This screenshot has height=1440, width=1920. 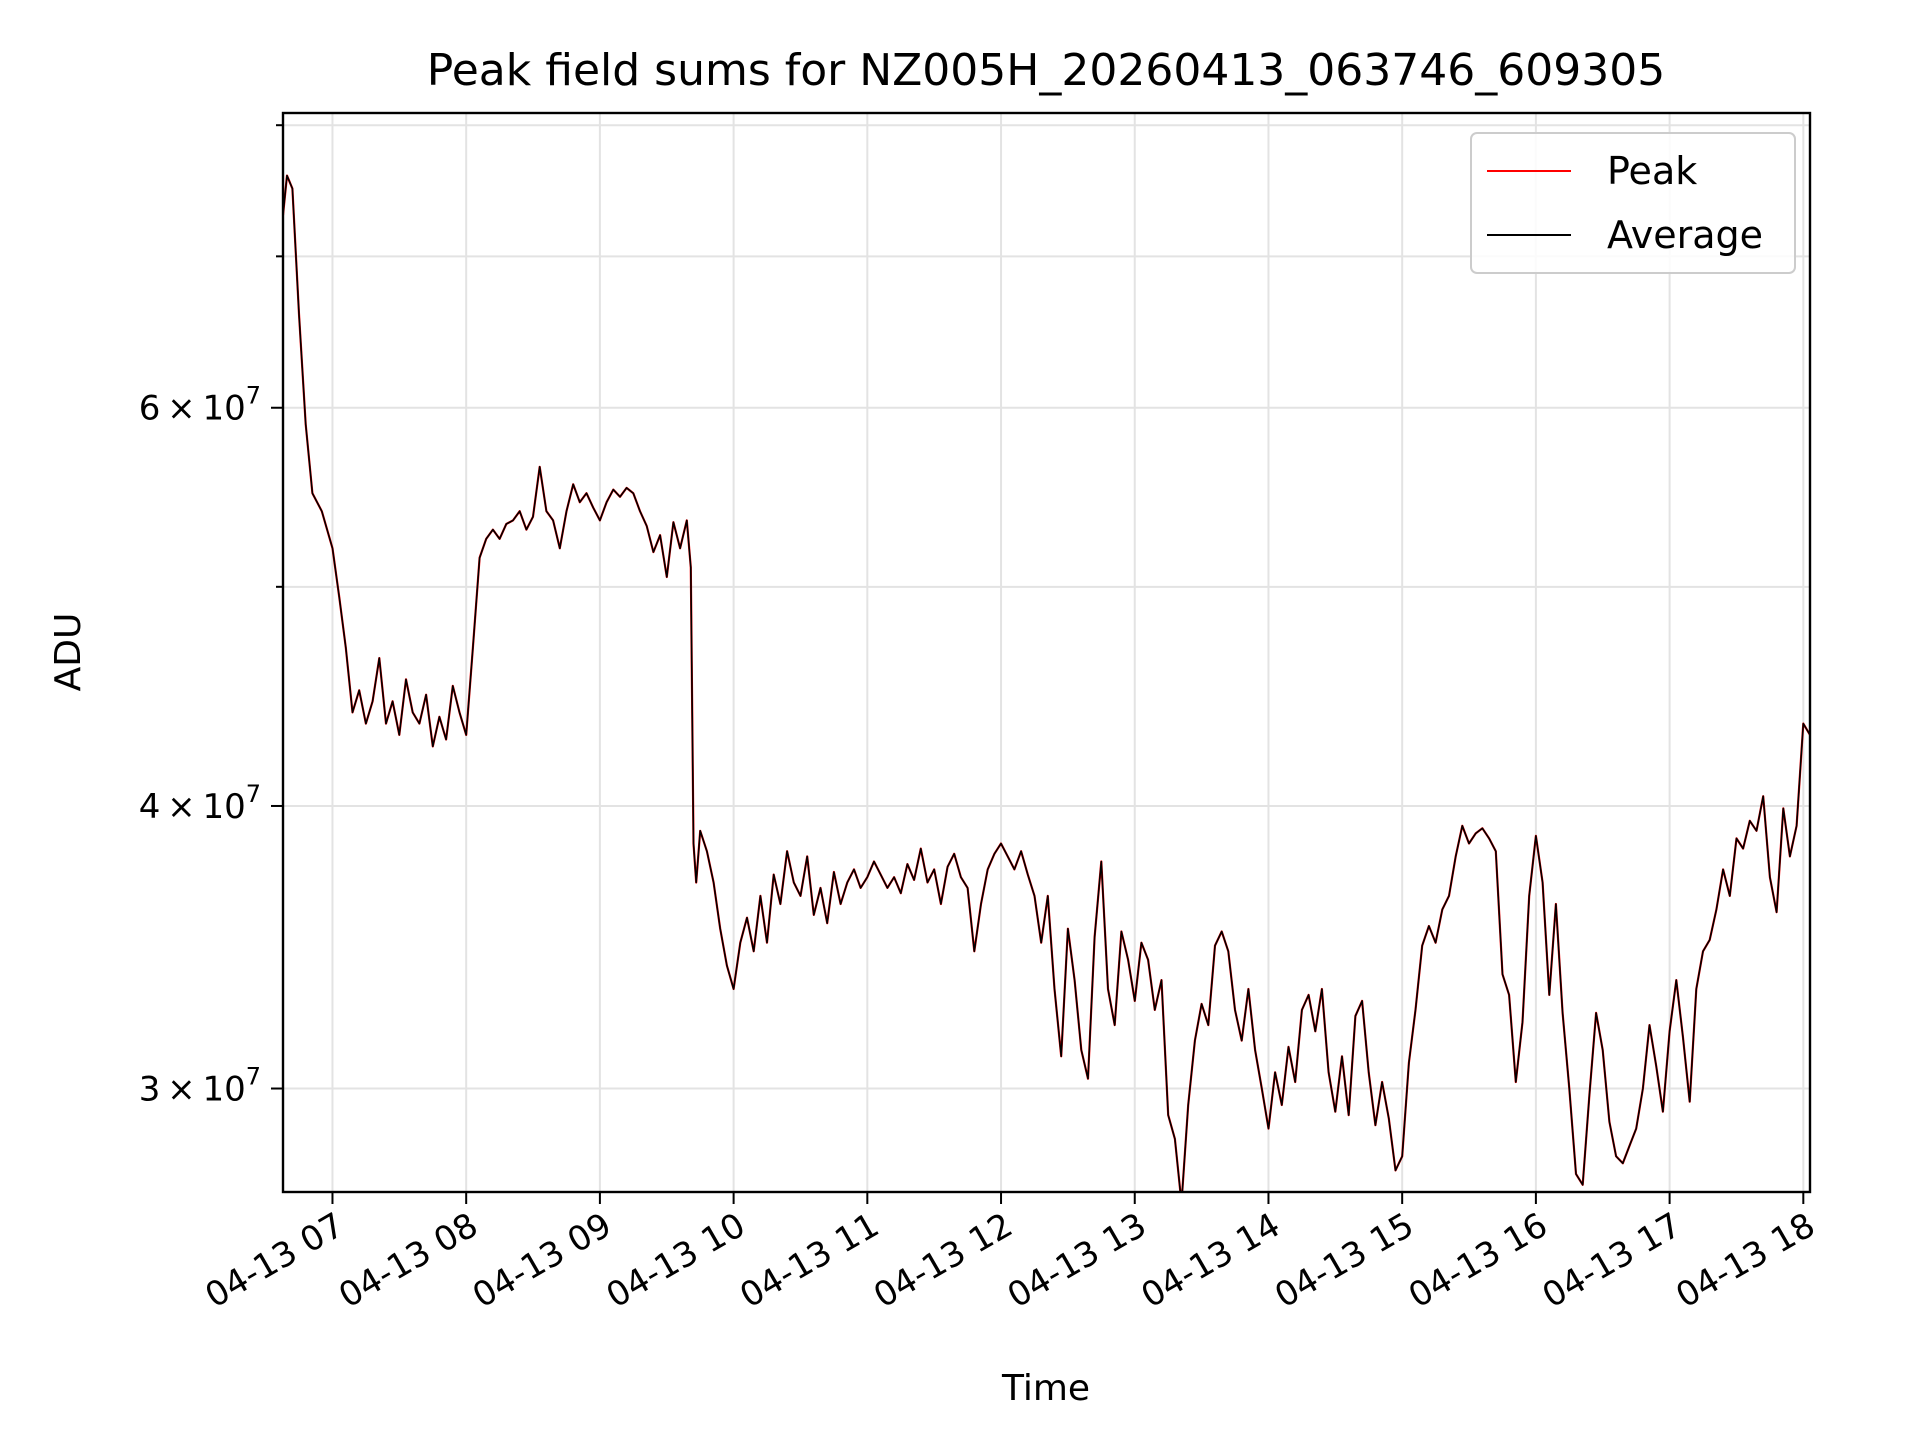 I want to click on x-axis-label: Time, so click(x=1045, y=1388).